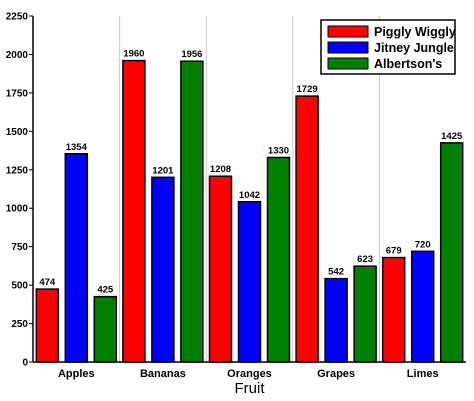 This screenshot has width=474, height=401. I want to click on data-label: 679, so click(394, 251).